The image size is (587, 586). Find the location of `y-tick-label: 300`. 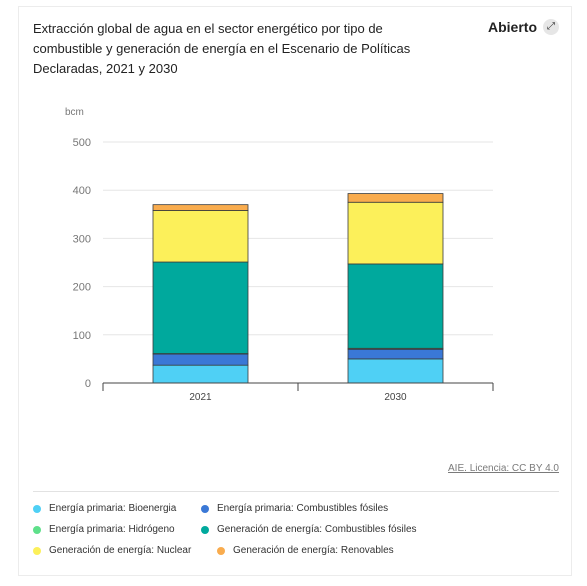

y-tick-label: 300 is located at coordinates (82, 239).